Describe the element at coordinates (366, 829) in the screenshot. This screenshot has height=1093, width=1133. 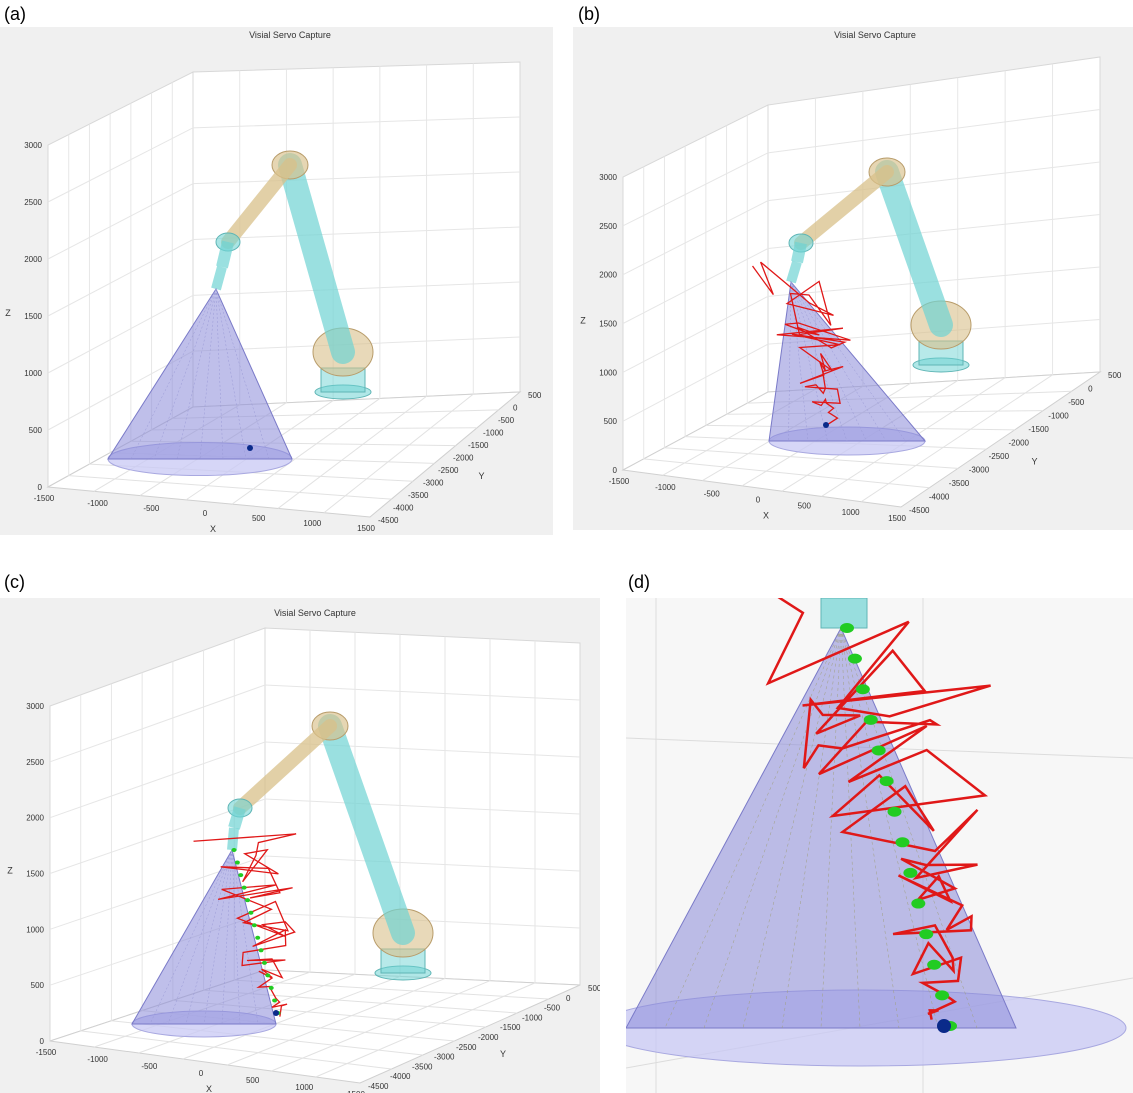
I see `robot-upper-arm` at that location.